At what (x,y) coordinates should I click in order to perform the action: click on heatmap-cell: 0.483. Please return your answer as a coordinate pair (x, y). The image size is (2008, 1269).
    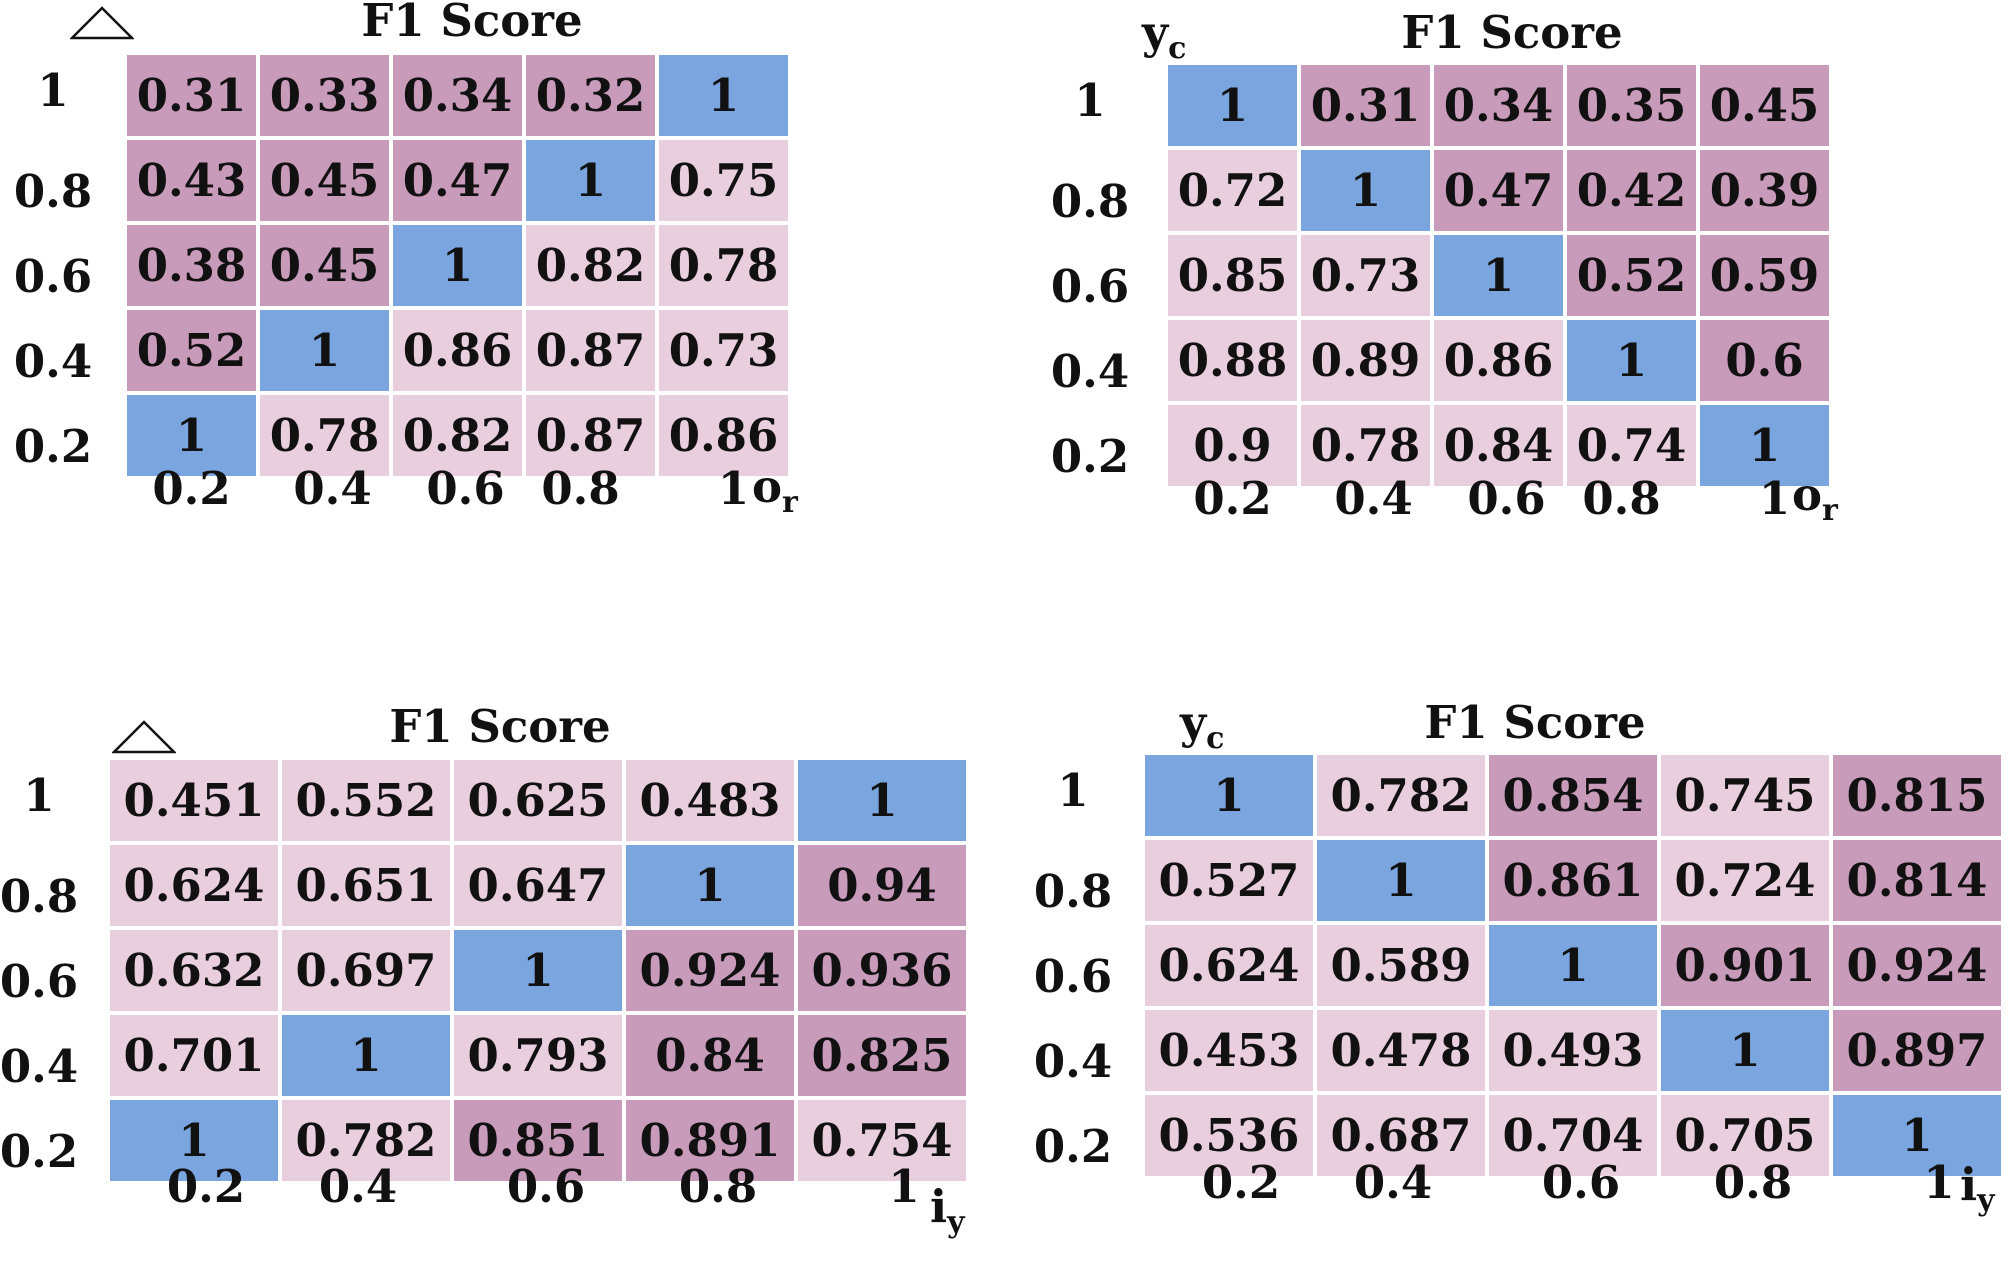
    Looking at the image, I should click on (710, 800).